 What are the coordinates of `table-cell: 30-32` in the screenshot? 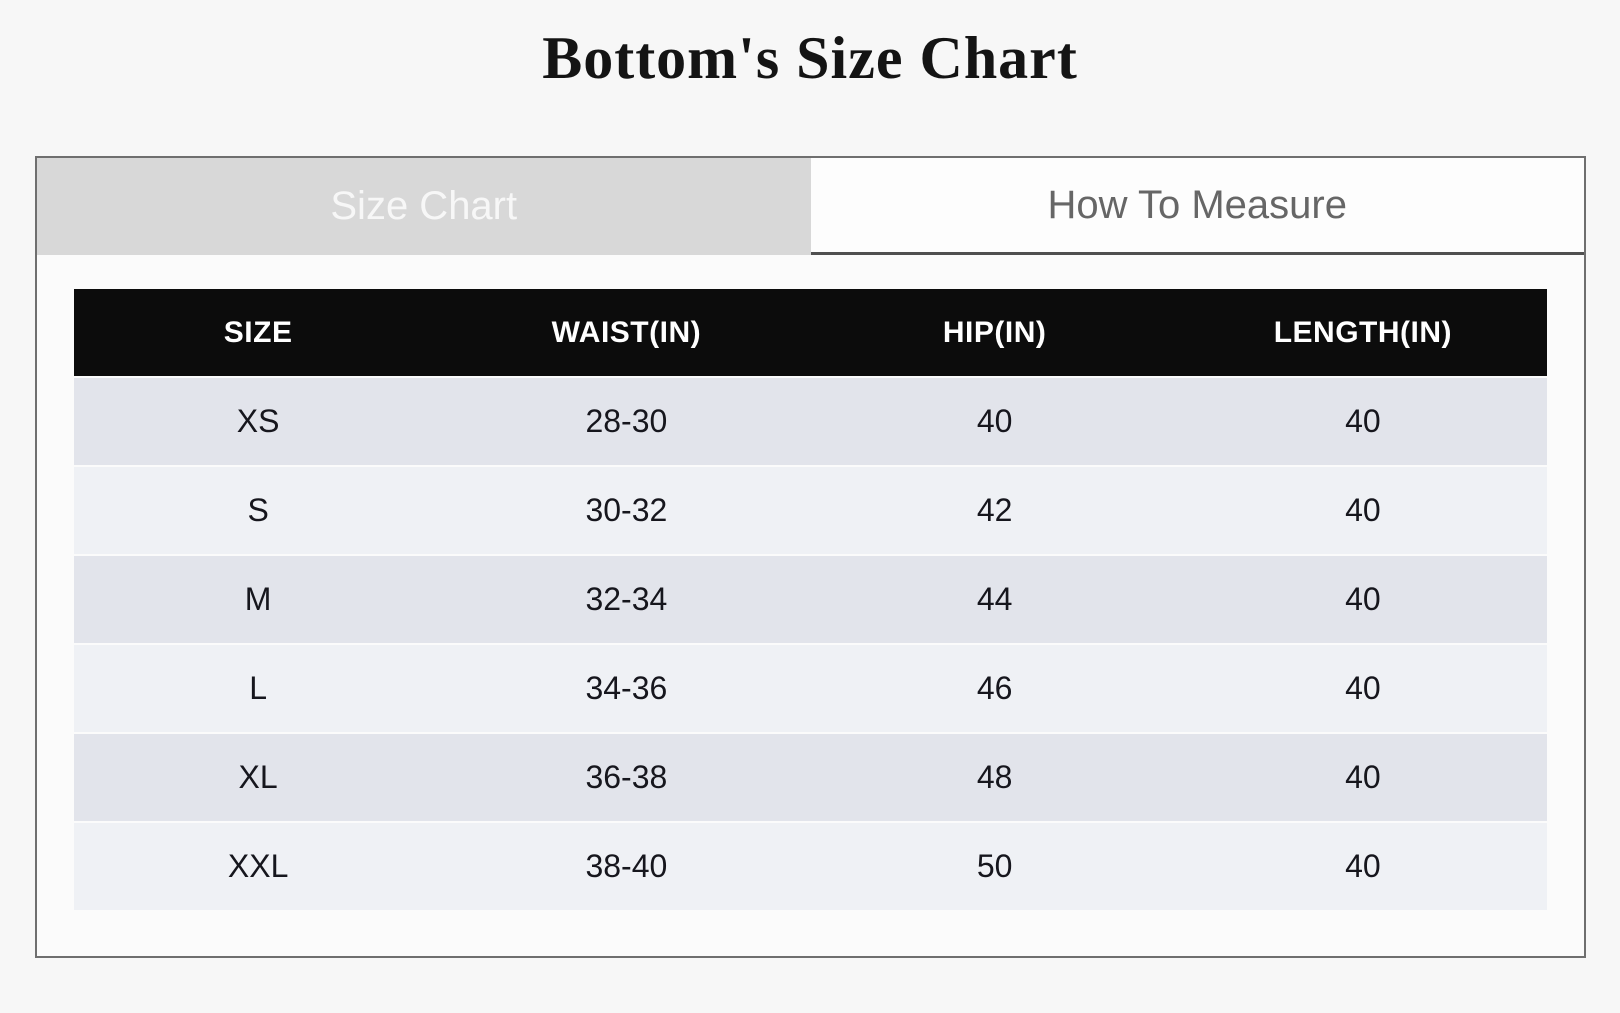 It's located at (626, 510).